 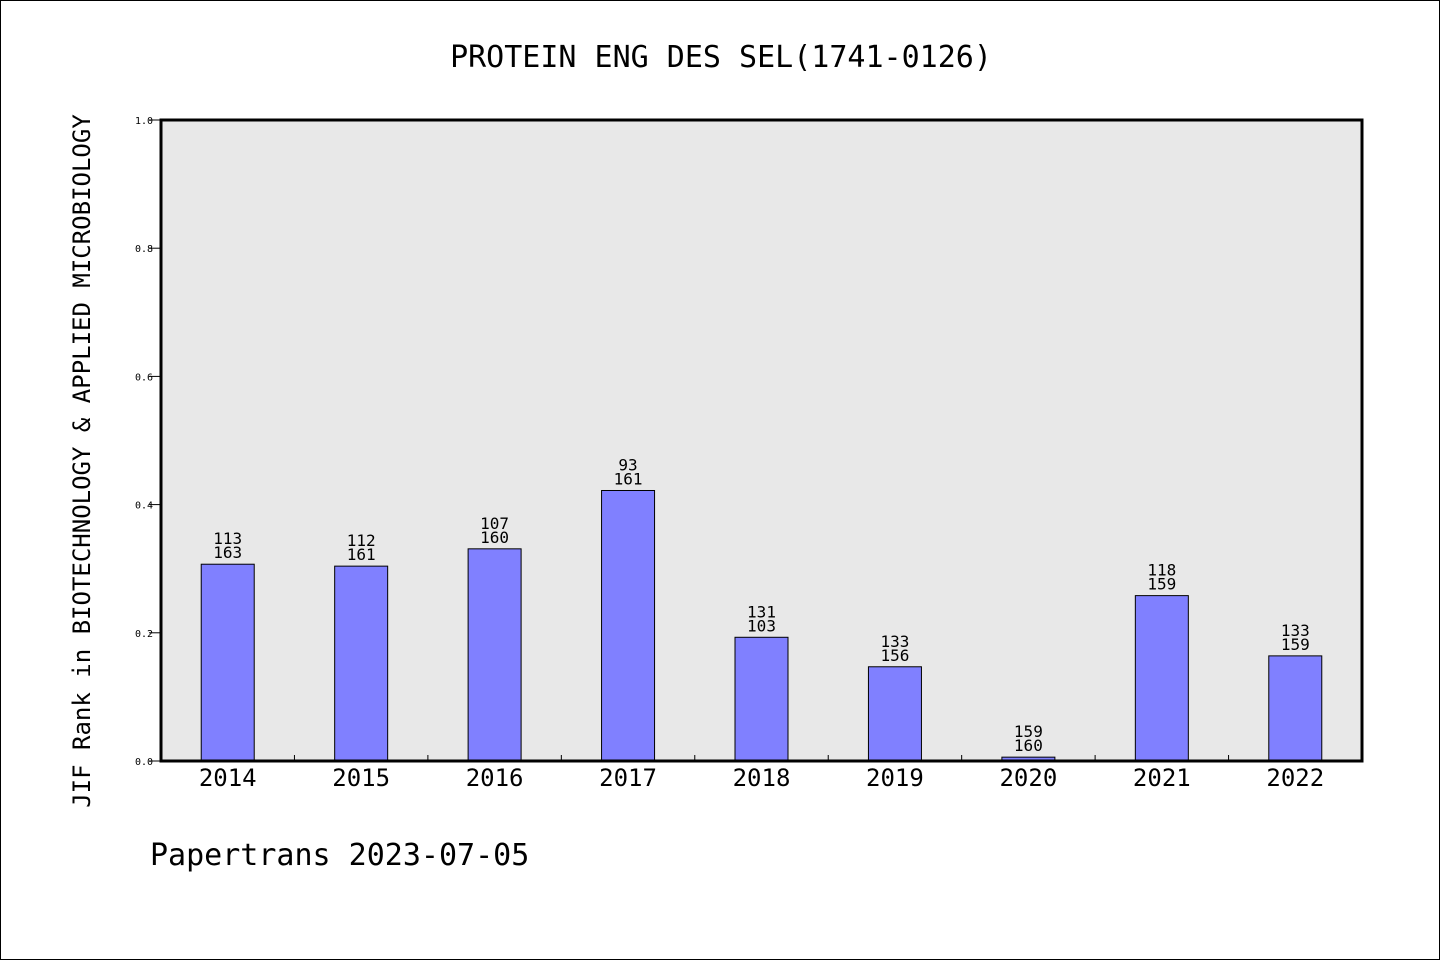 What do you see at coordinates (628, 778) in the screenshot?
I see `x-tick-label: 2017` at bounding box center [628, 778].